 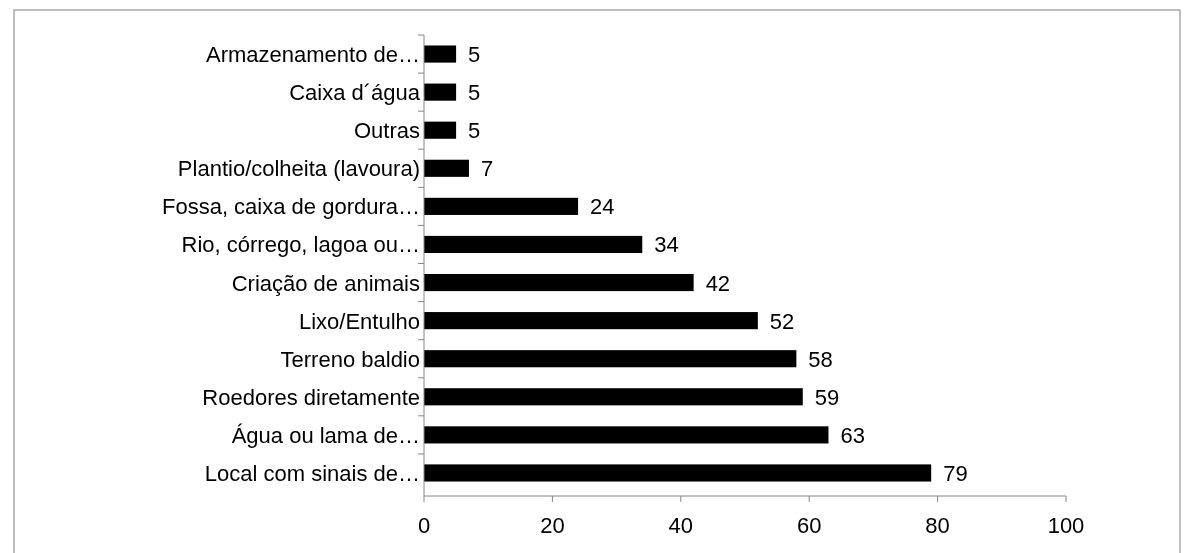 What do you see at coordinates (852, 435) in the screenshot?
I see `data-label: 63` at bounding box center [852, 435].